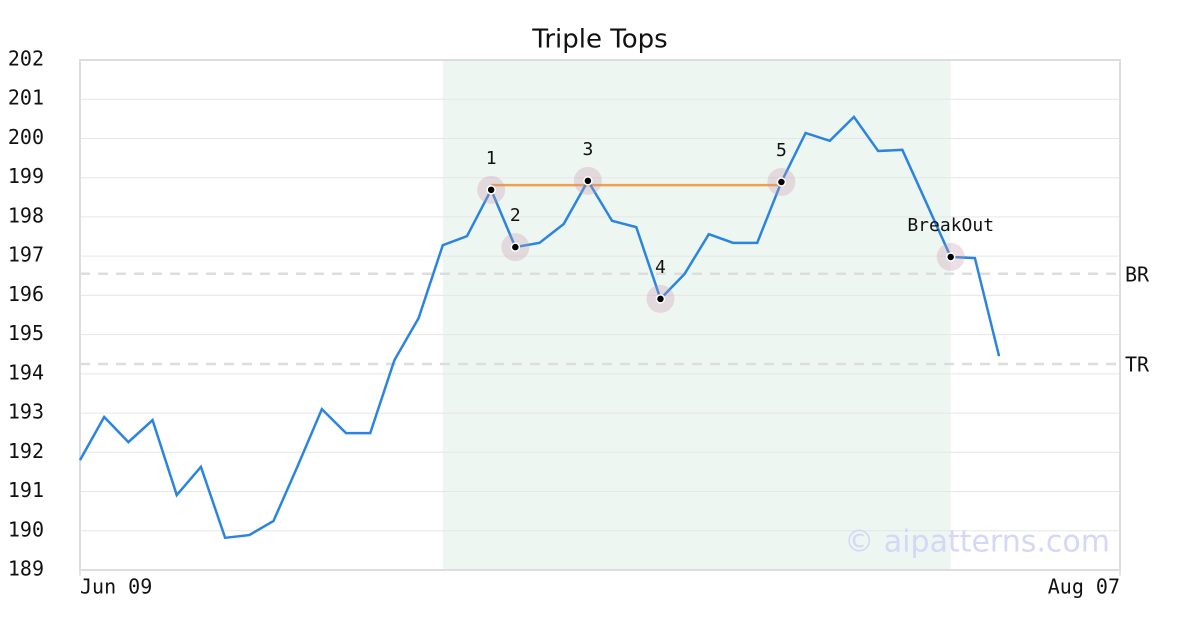 Image resolution: width=1200 pixels, height=630 pixels. I want to click on level-label: TR, so click(1137, 365).